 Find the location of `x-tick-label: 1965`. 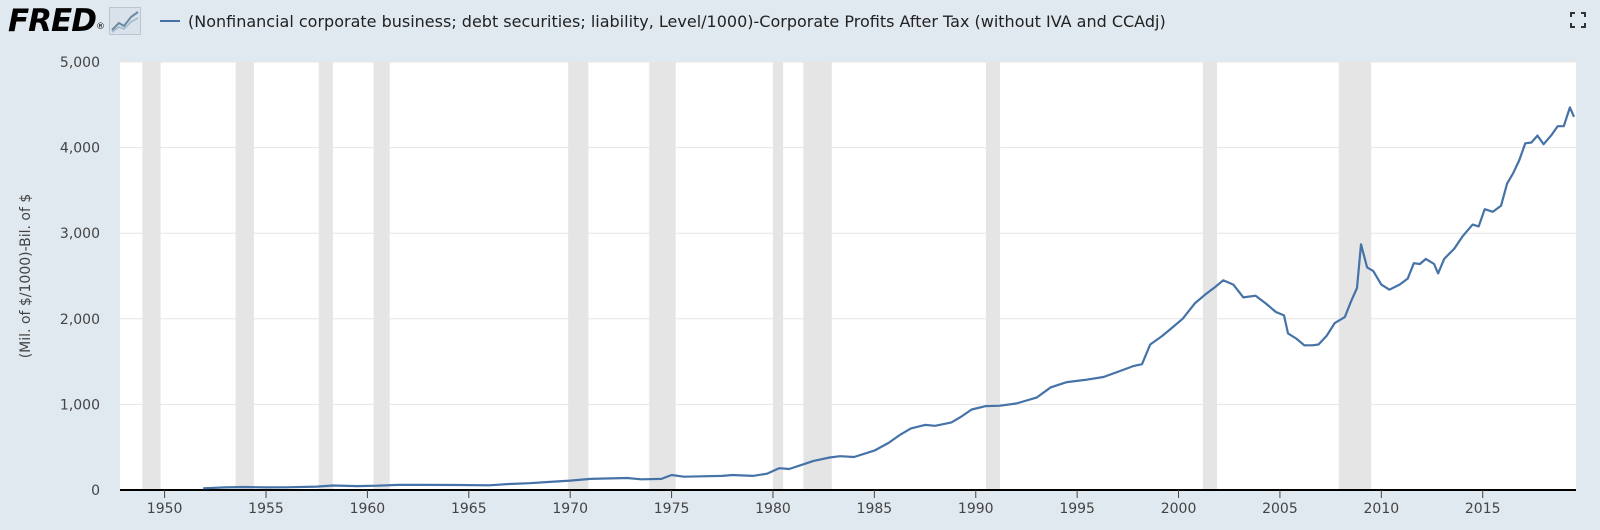

x-tick-label: 1965 is located at coordinates (469, 509).